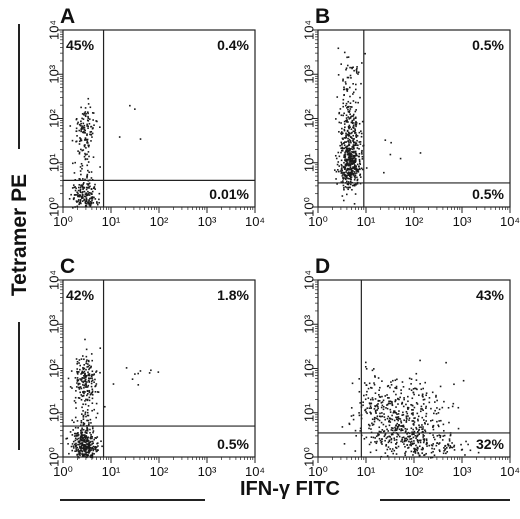 The height and width of the screenshot is (519, 520). Describe the element at coordinates (80, 295) in the screenshot. I see `quadrant-upper-left-label: 42%` at that location.